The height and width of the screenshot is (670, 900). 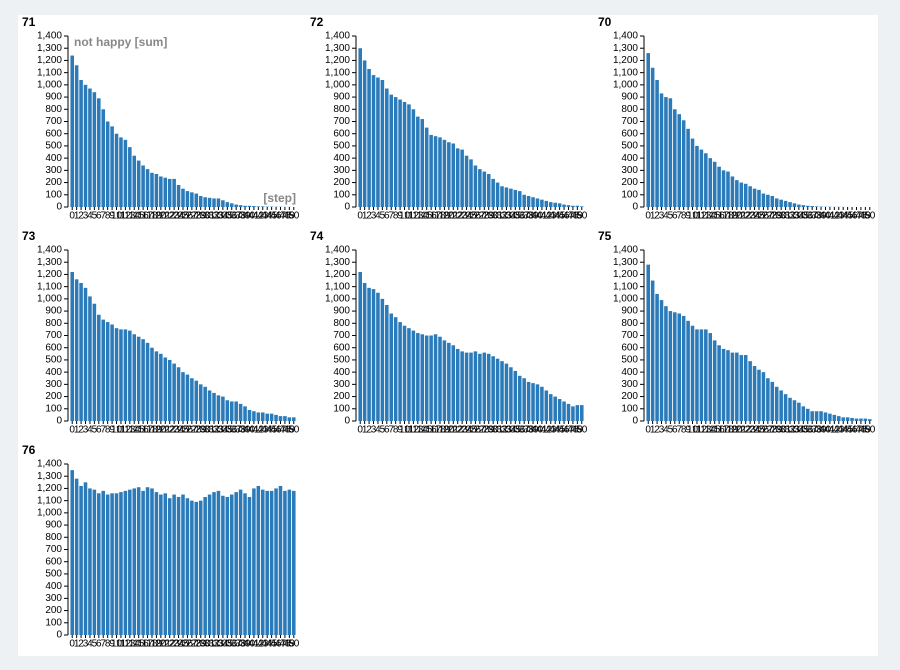 What do you see at coordinates (179, 644) in the screenshot?
I see `x-tick-label: 24` at bounding box center [179, 644].